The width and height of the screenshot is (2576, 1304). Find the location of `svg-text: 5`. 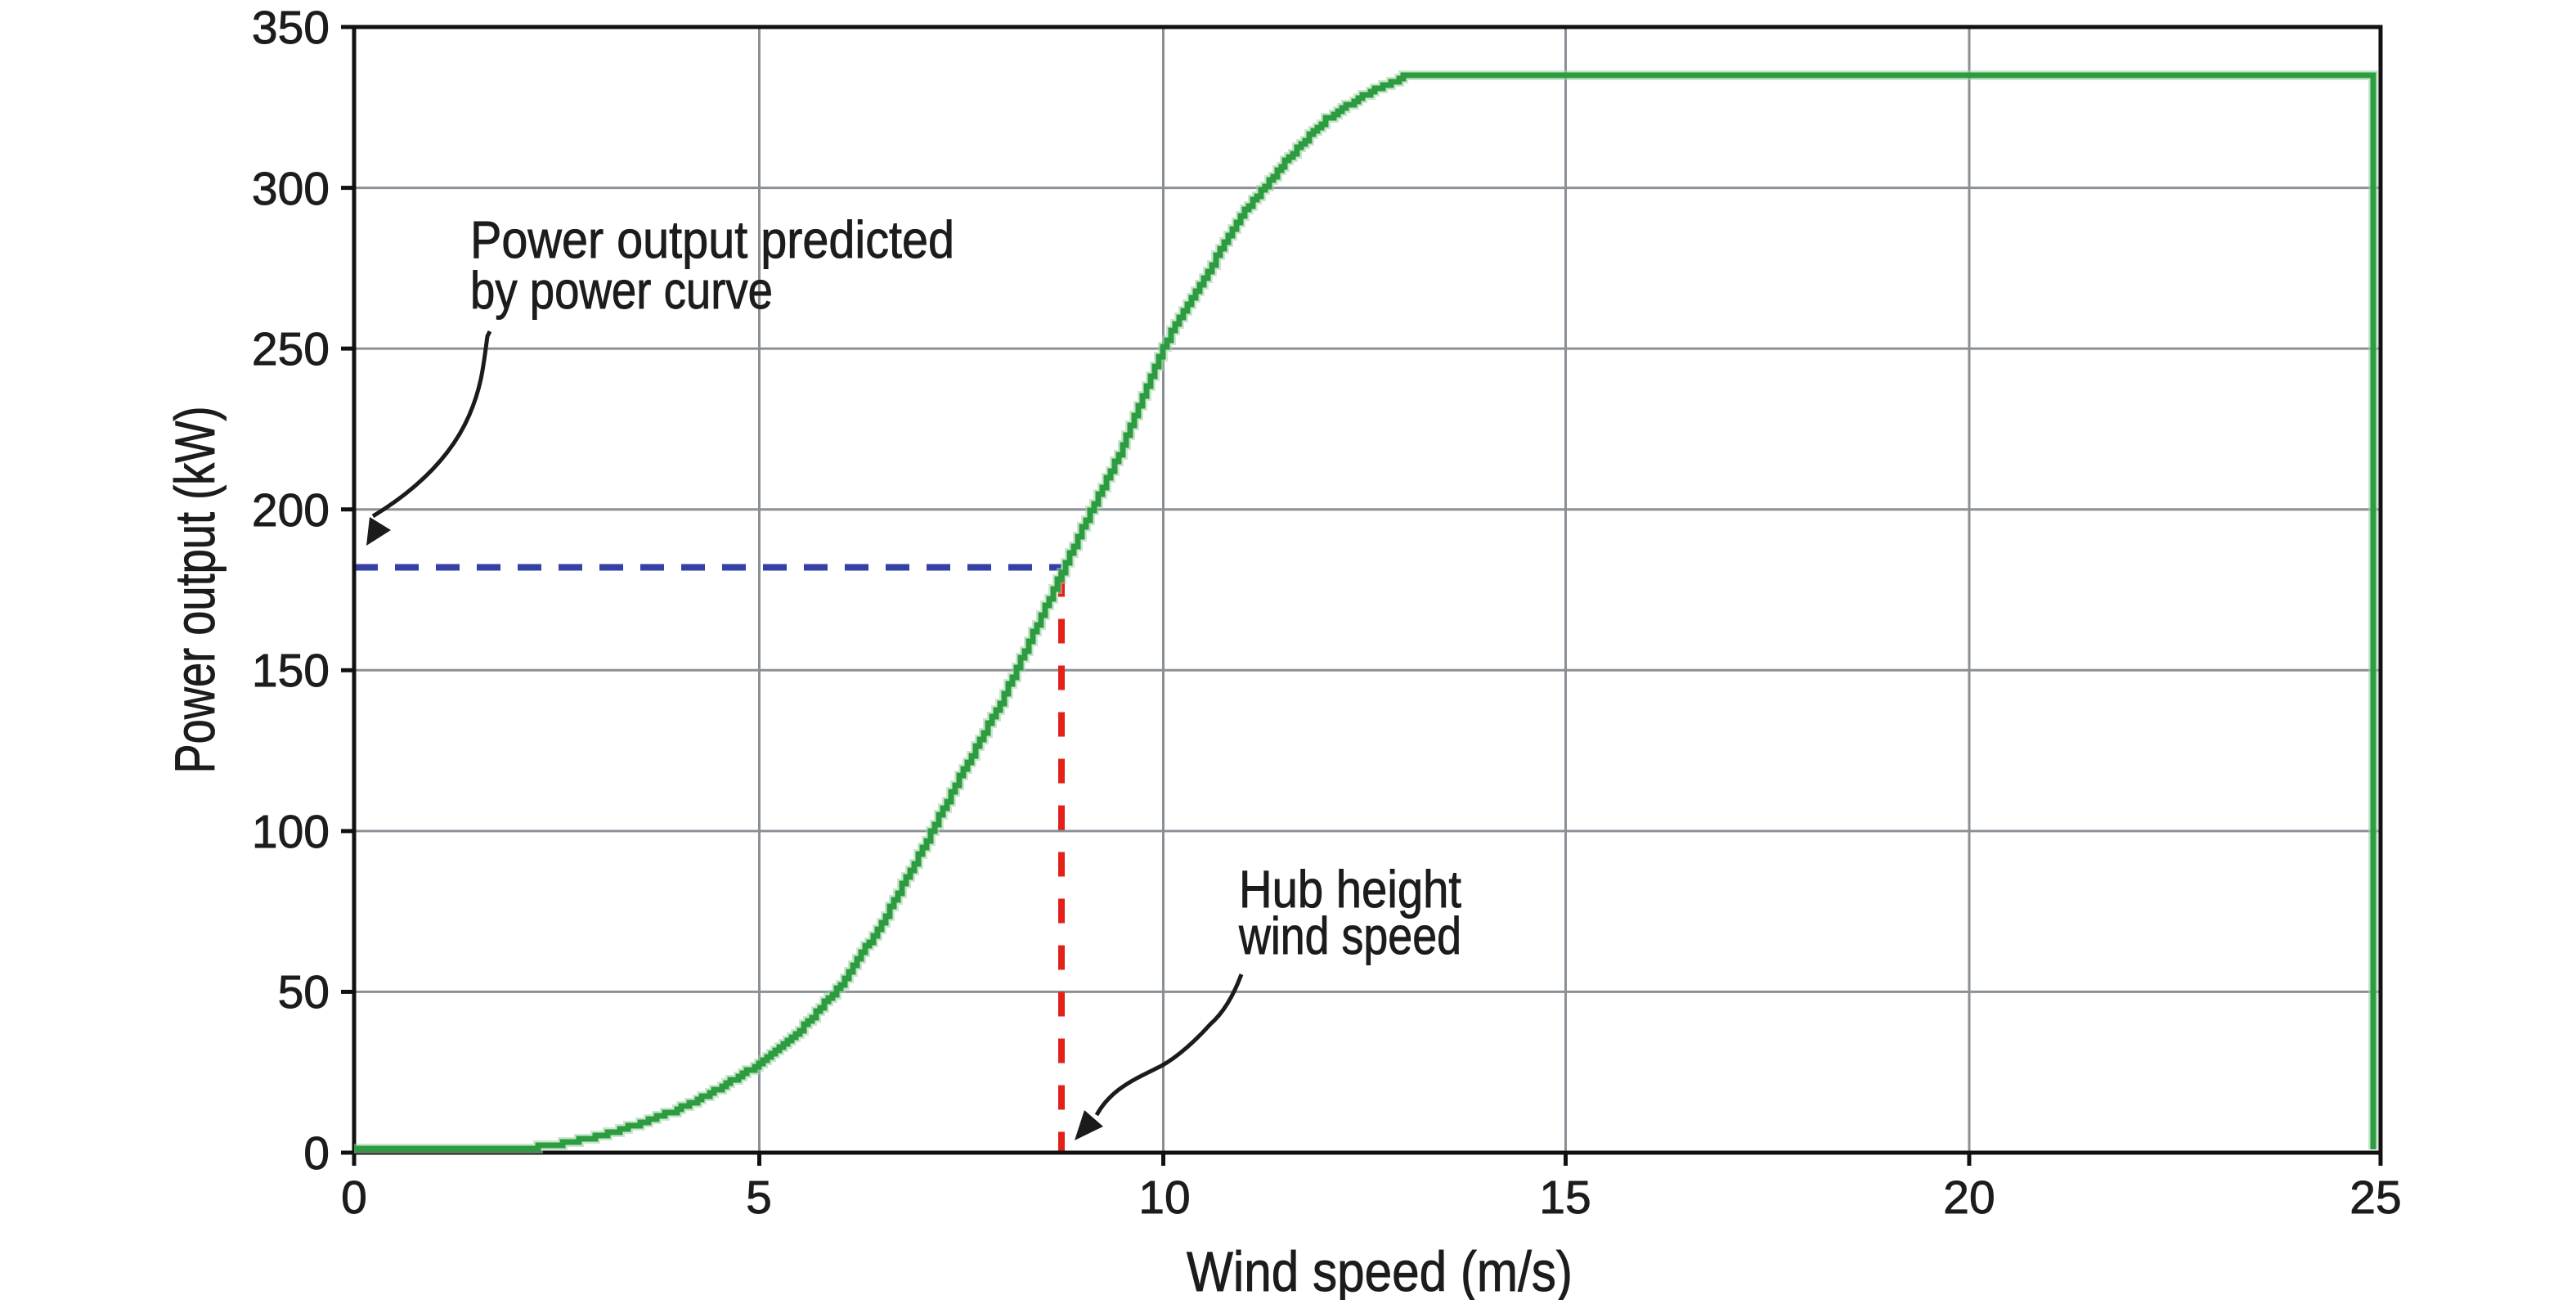

svg-text: 5 is located at coordinates (759, 1197).